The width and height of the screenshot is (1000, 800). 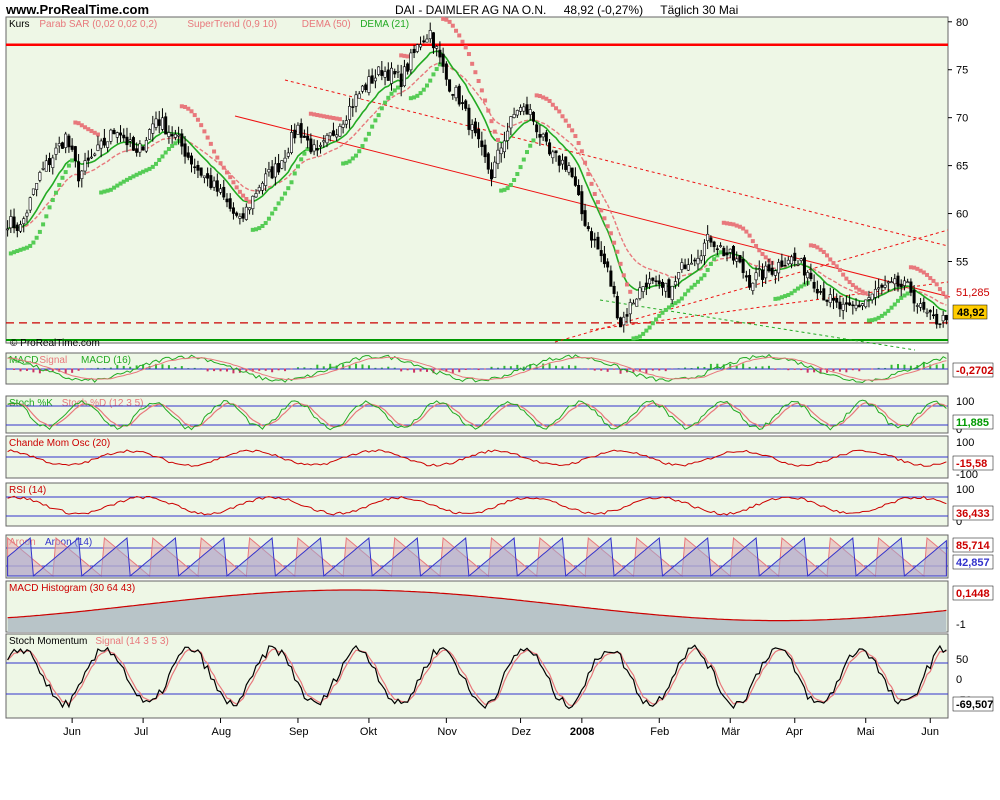 What do you see at coordinates (757, 325) in the screenshot?
I see `trend-line-green` at bounding box center [757, 325].